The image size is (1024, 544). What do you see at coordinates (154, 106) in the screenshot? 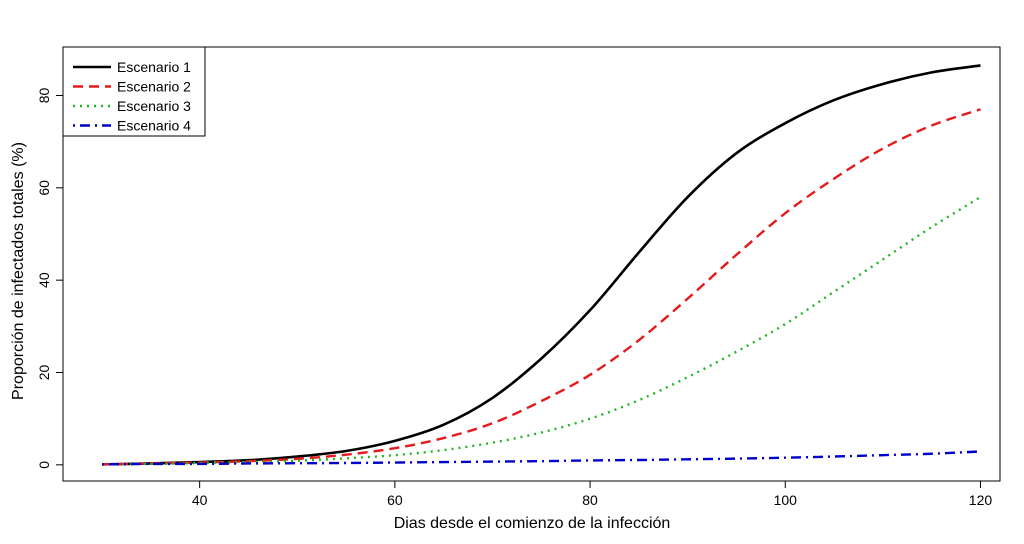
I see `legend-label-3: Escenario 3` at bounding box center [154, 106].